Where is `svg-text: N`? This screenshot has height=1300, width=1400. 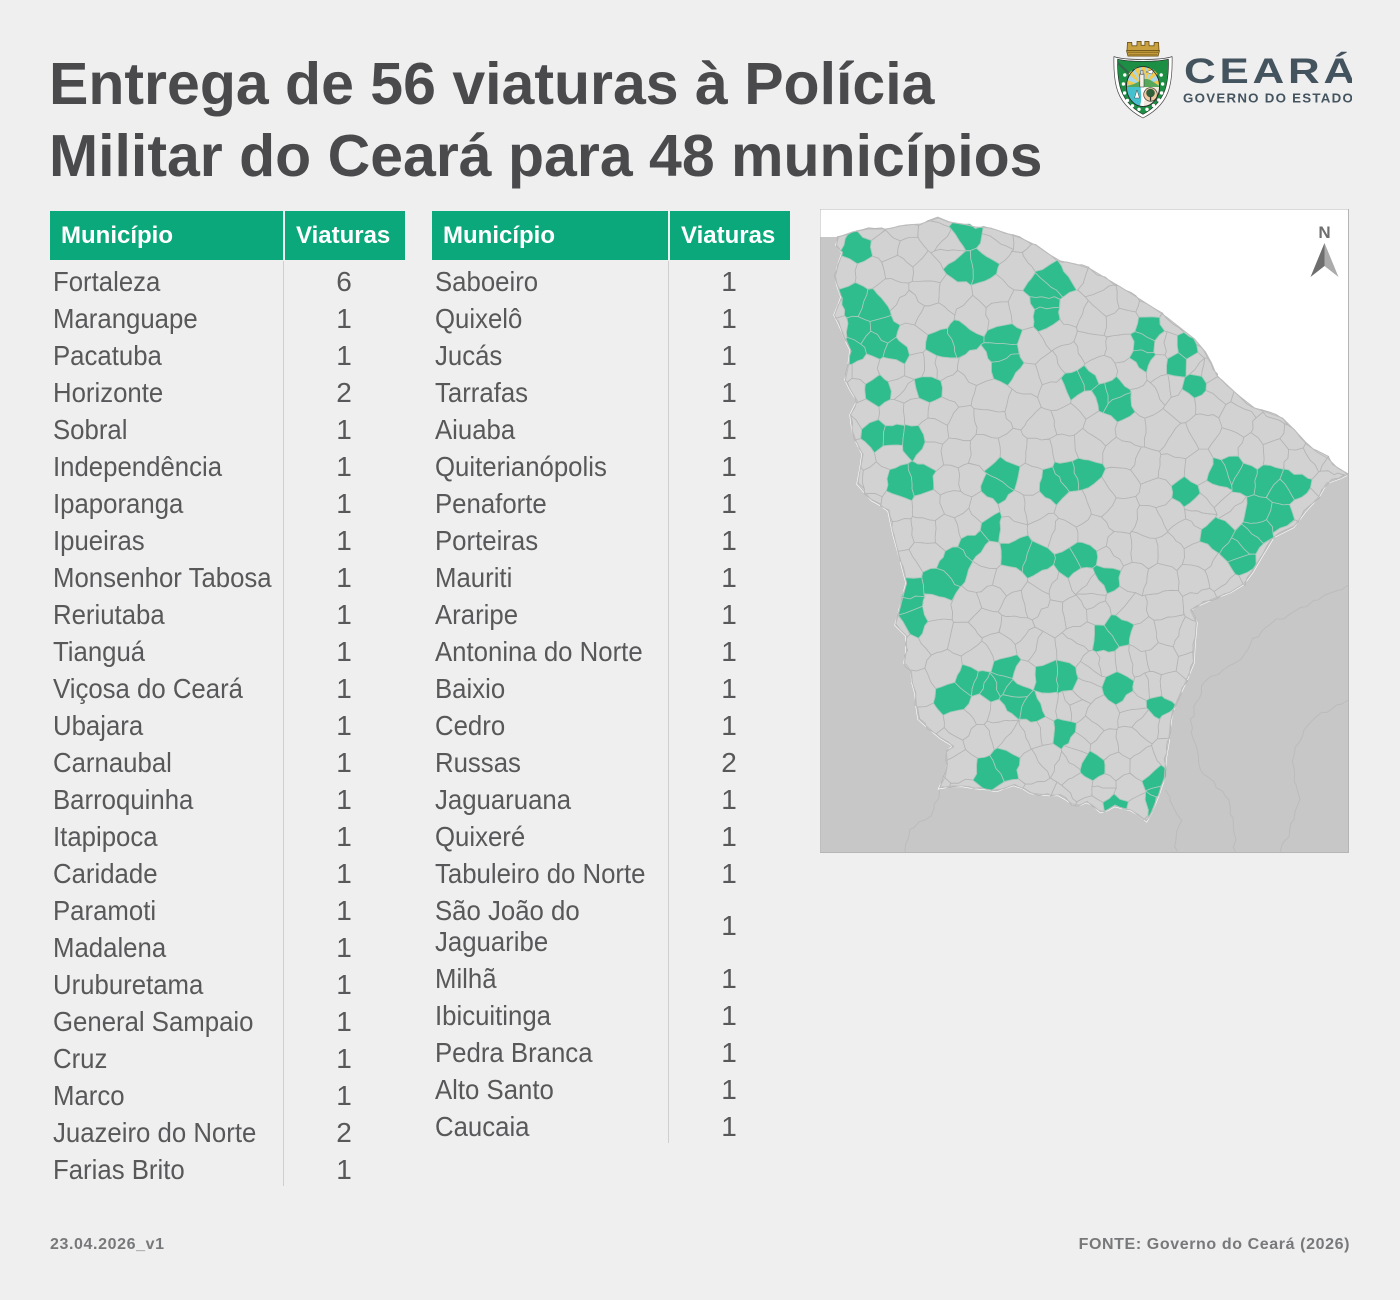
svg-text: N is located at coordinates (1324, 232).